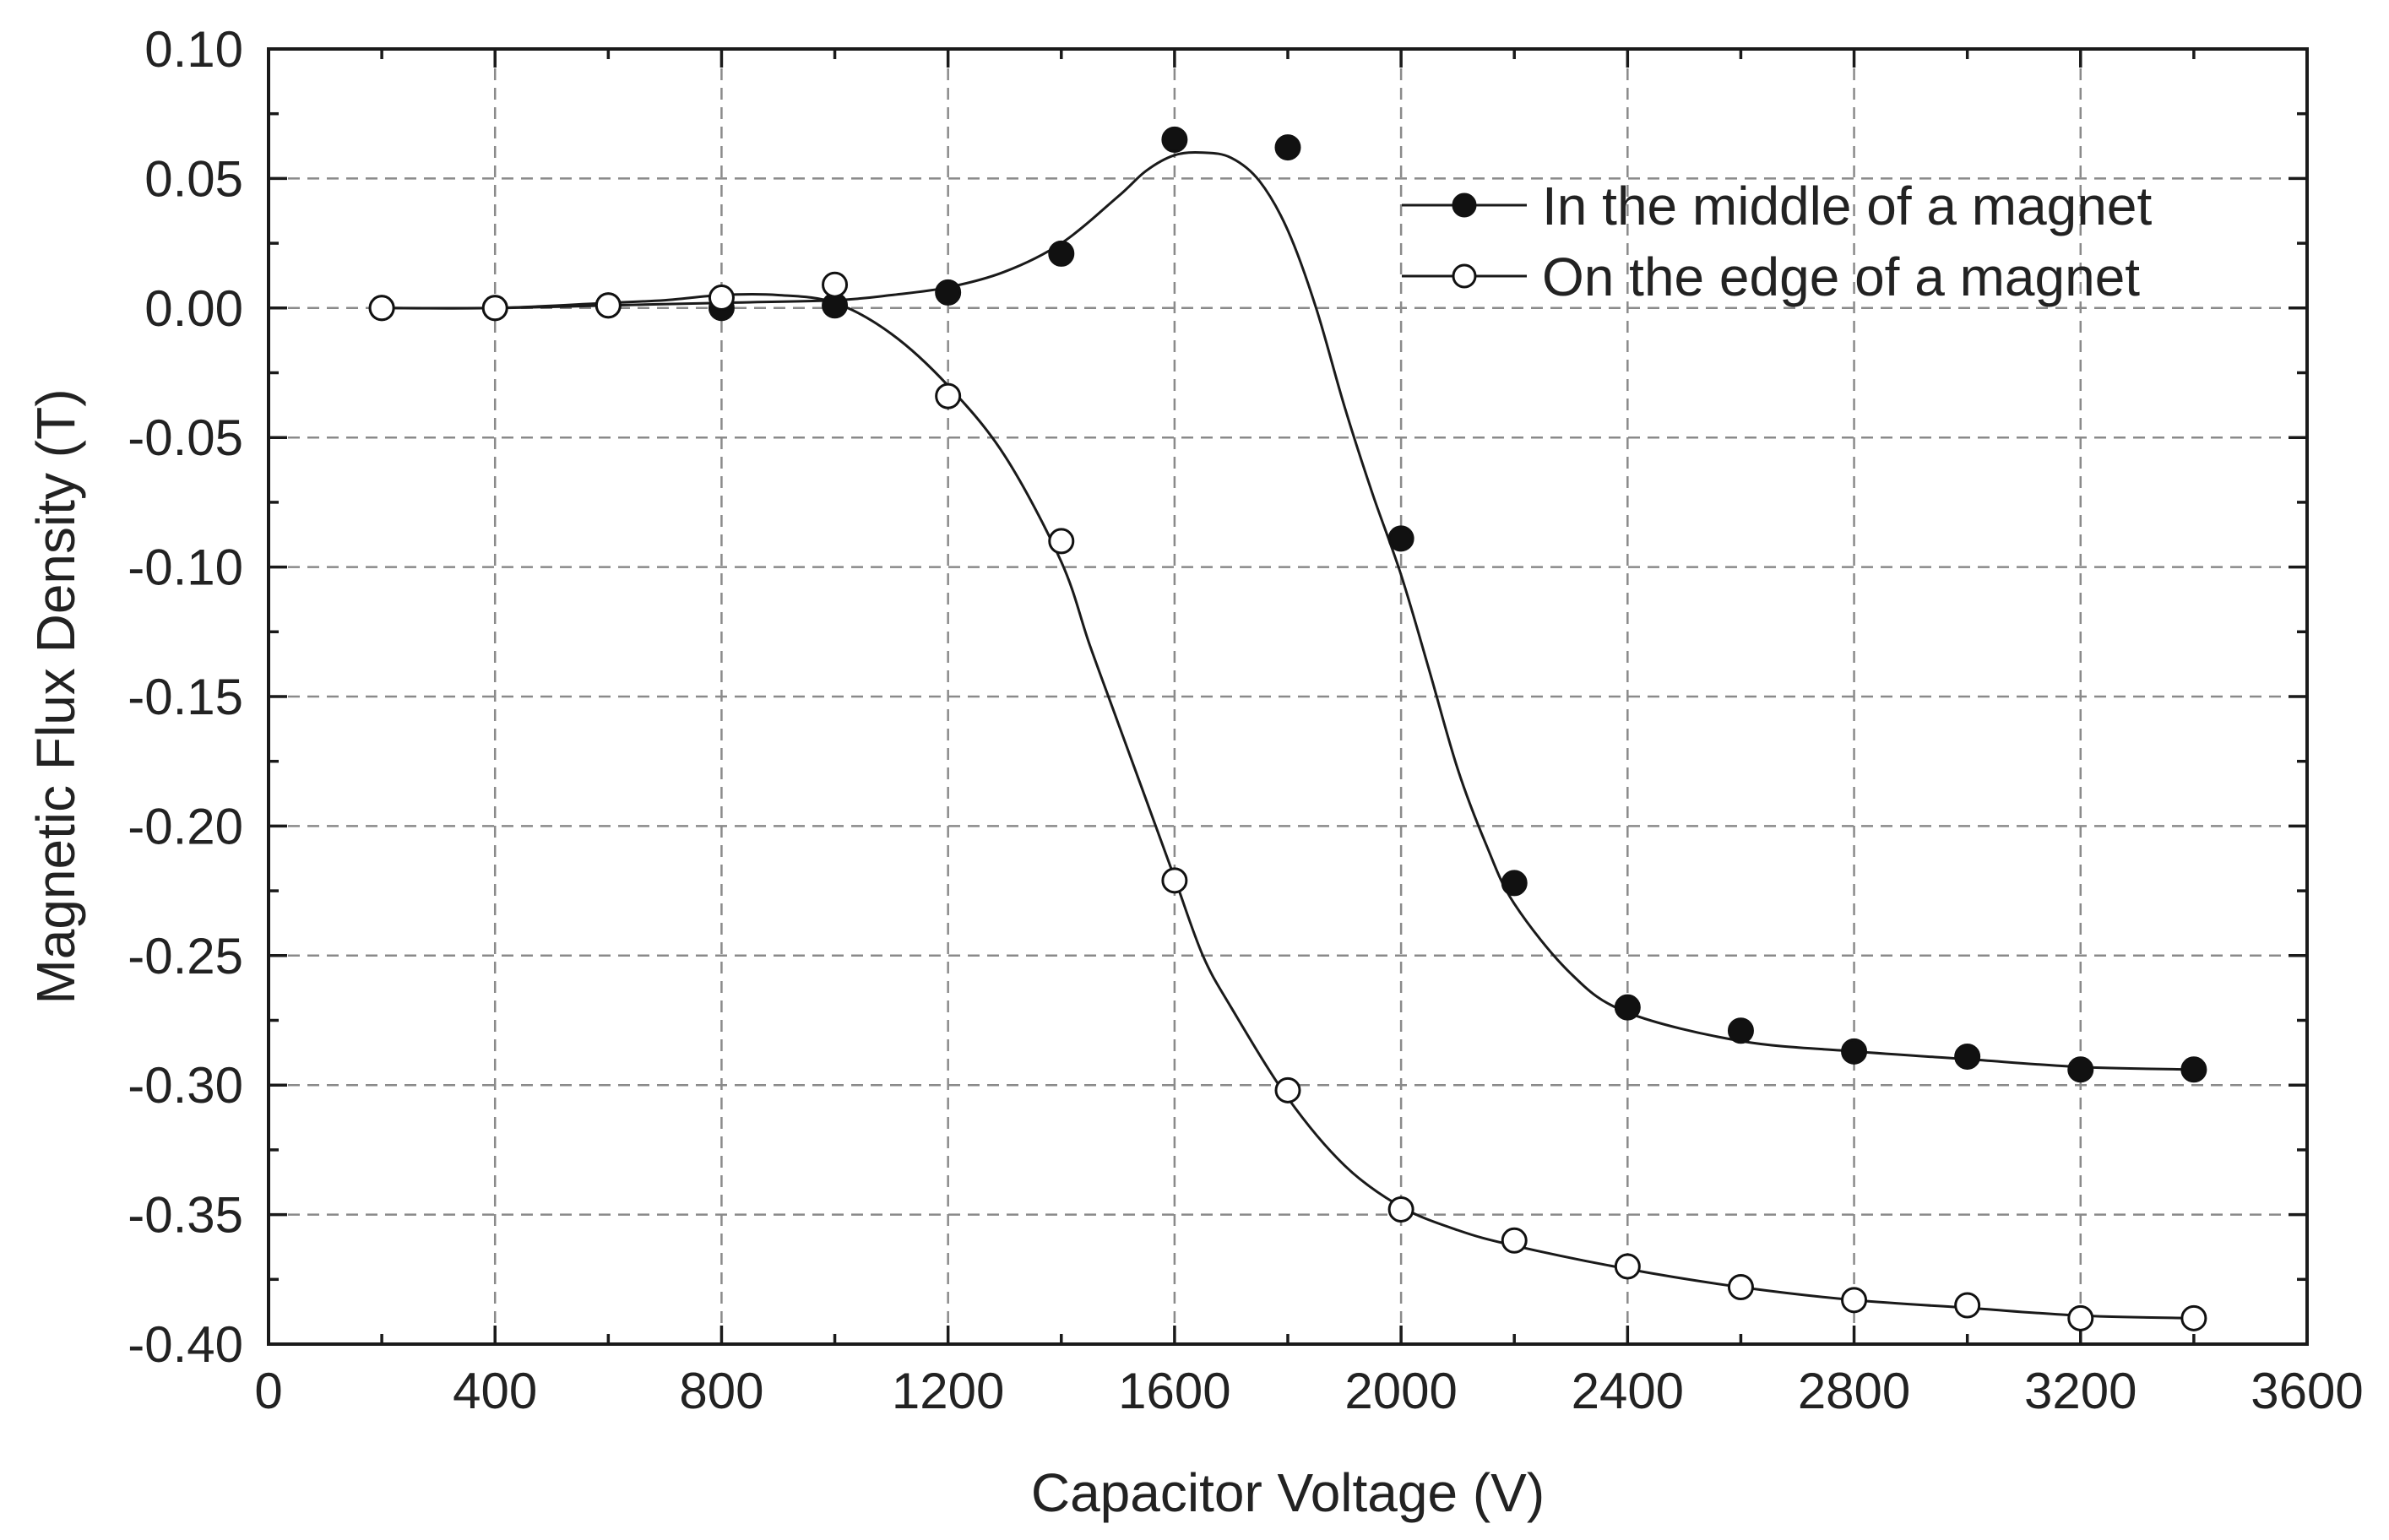  I want to click on x-tick-label: 1600, so click(1174, 1391).